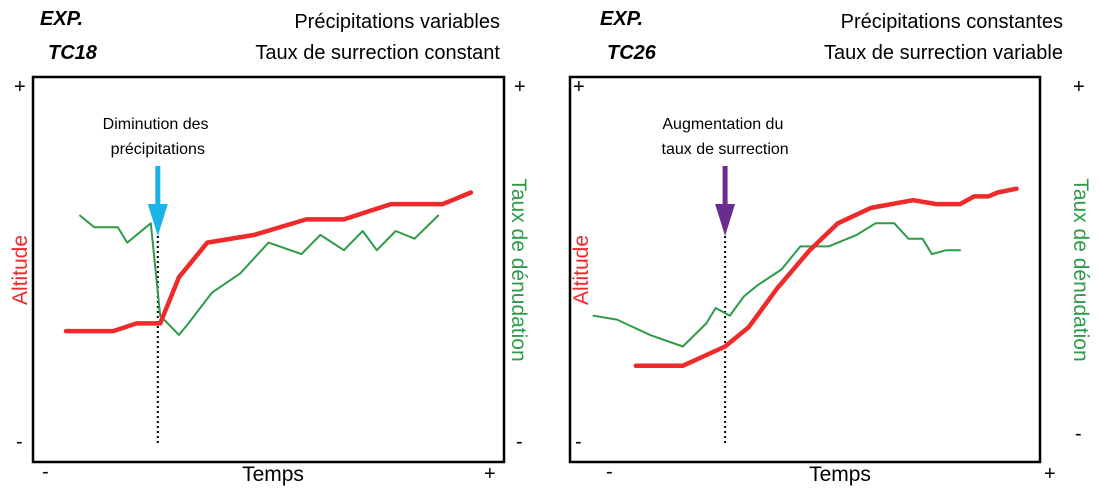  Describe the element at coordinates (952, 22) in the screenshot. I see `condition-line1: Précipitations constantes` at that location.